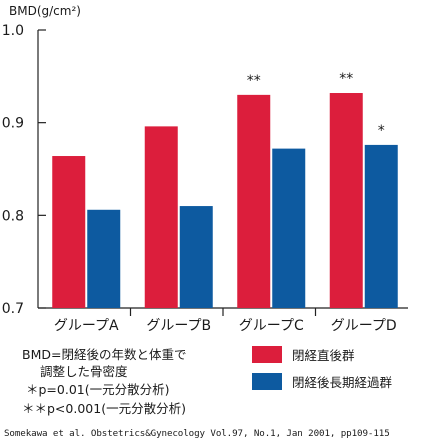 This screenshot has height=446, width=425. Describe the element at coordinates (271, 326) in the screenshot. I see `x-tick-label-2: グループC` at that location.